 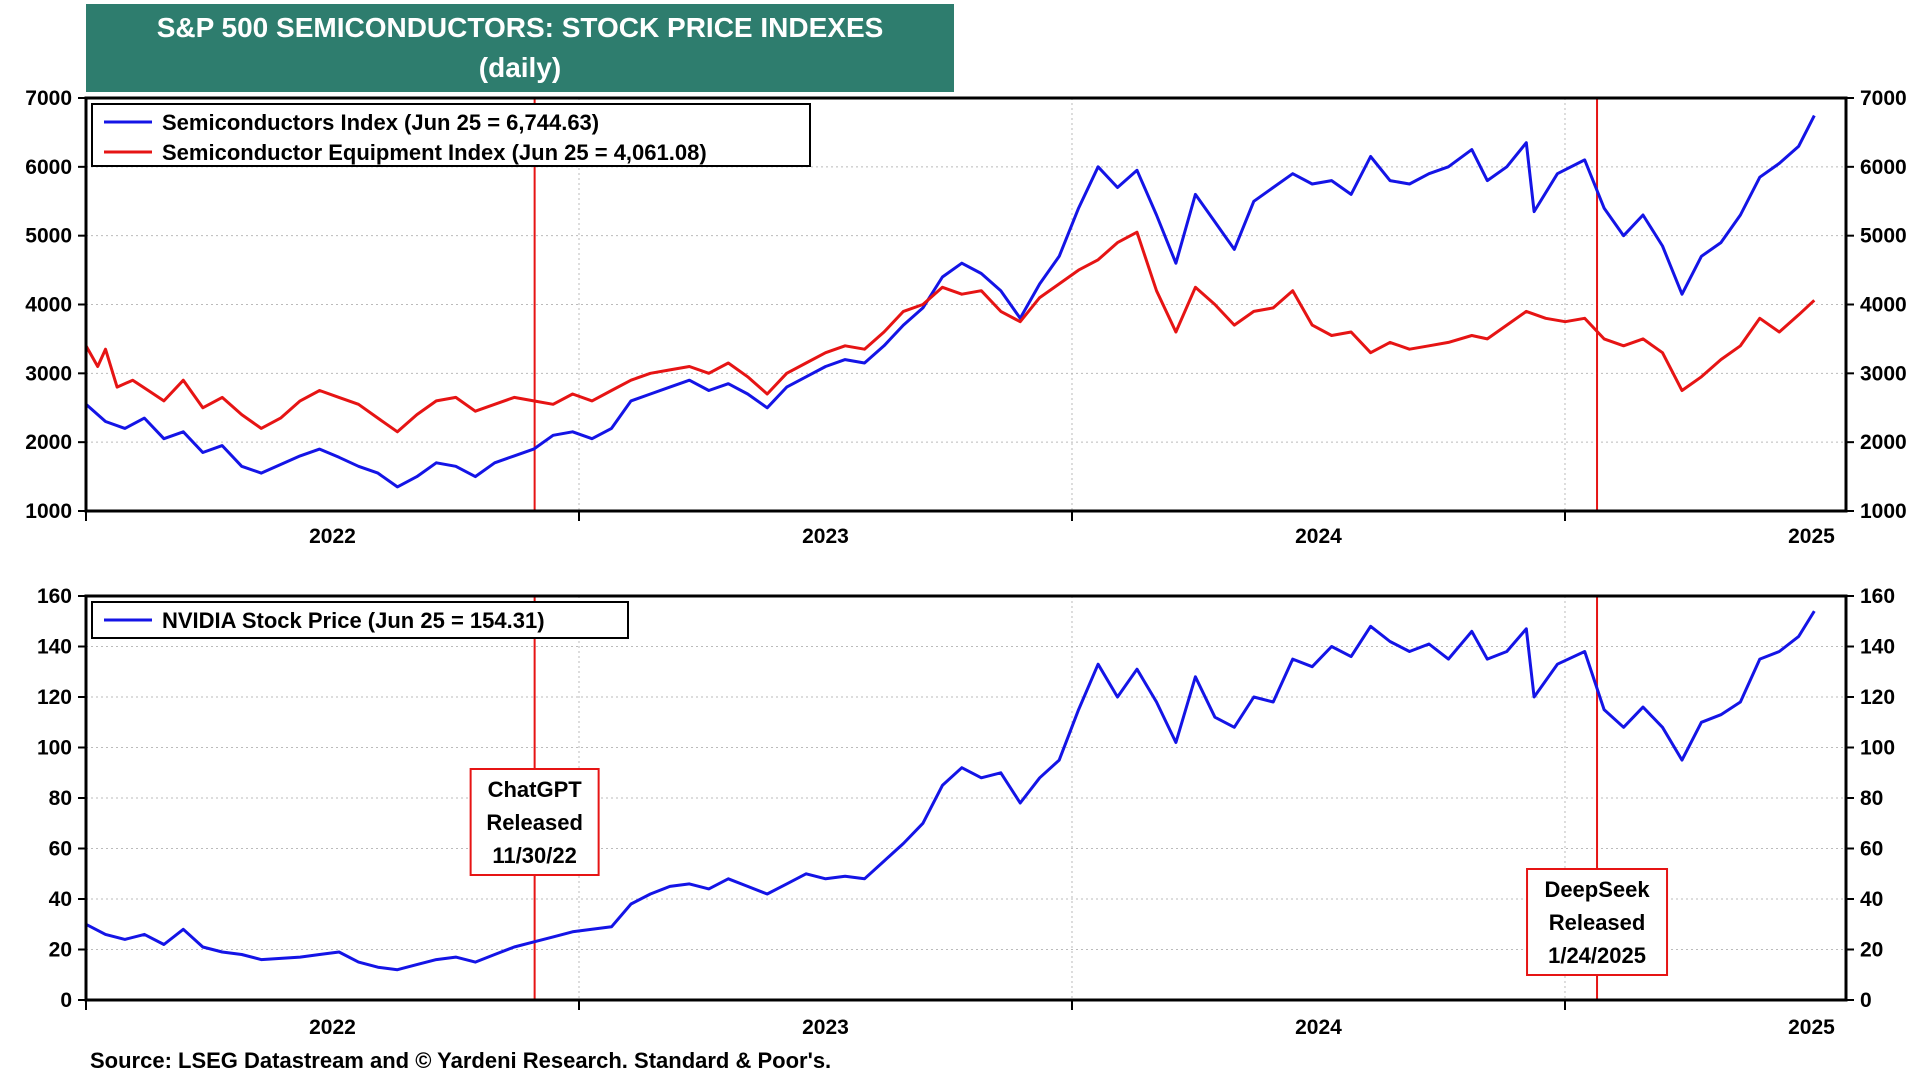 I want to click on y-tick-label-left: 7000, so click(x=48, y=98).